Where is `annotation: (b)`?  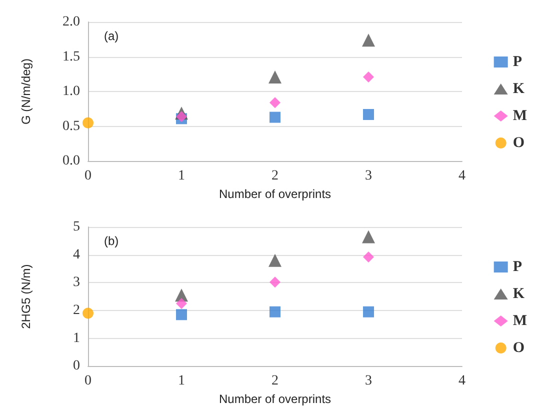
annotation: (b) is located at coordinates (111, 241).